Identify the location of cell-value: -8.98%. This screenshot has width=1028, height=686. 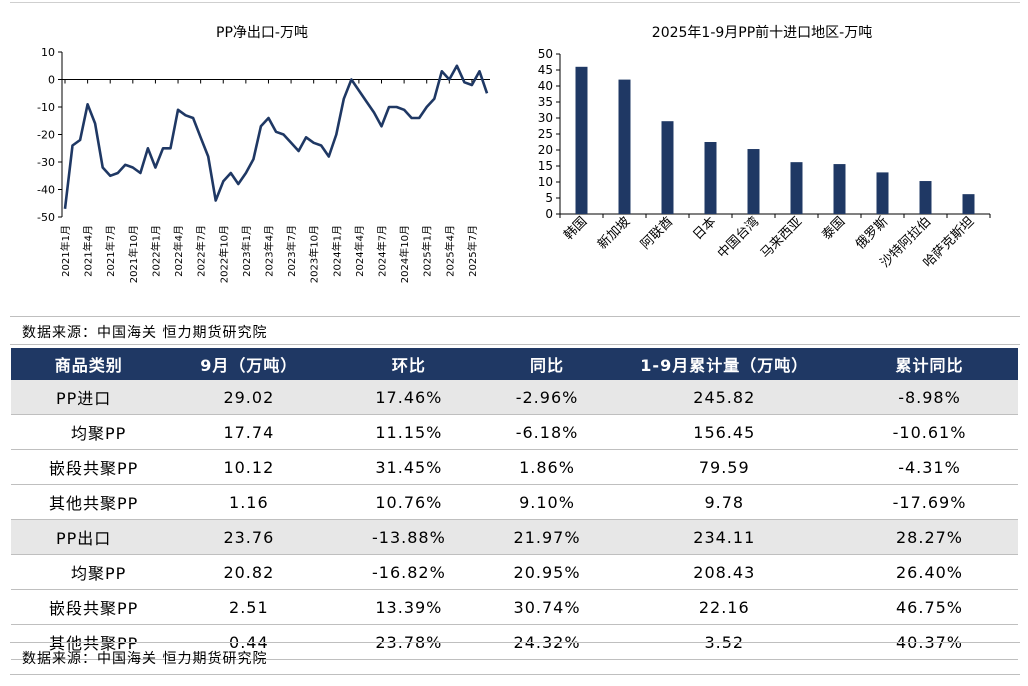
(929, 397).